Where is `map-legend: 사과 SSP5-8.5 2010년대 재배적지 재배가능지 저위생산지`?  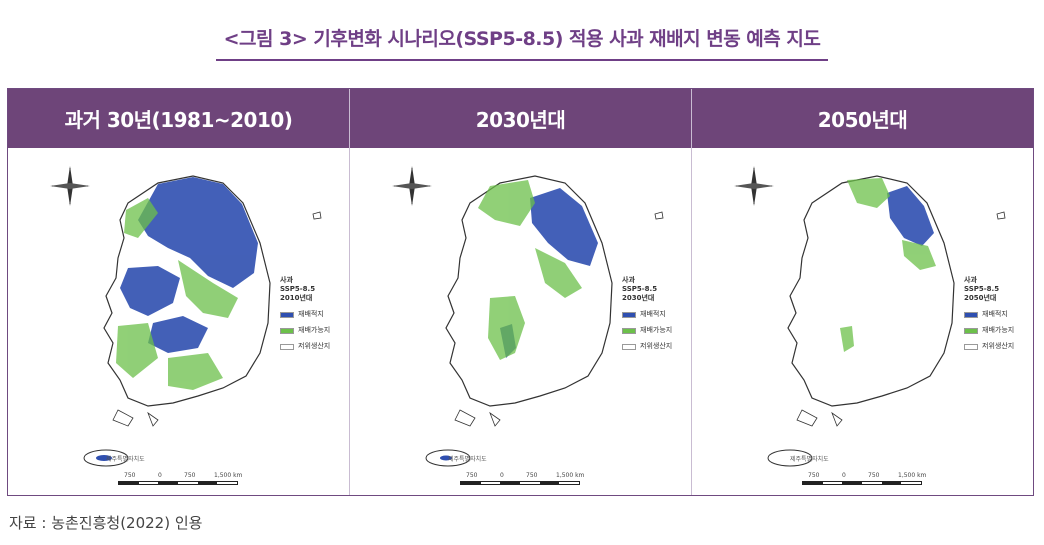 map-legend: 사과 SSP5-8.5 2010년대 재배적지 재배가능지 저위생산지 is located at coordinates (305, 313).